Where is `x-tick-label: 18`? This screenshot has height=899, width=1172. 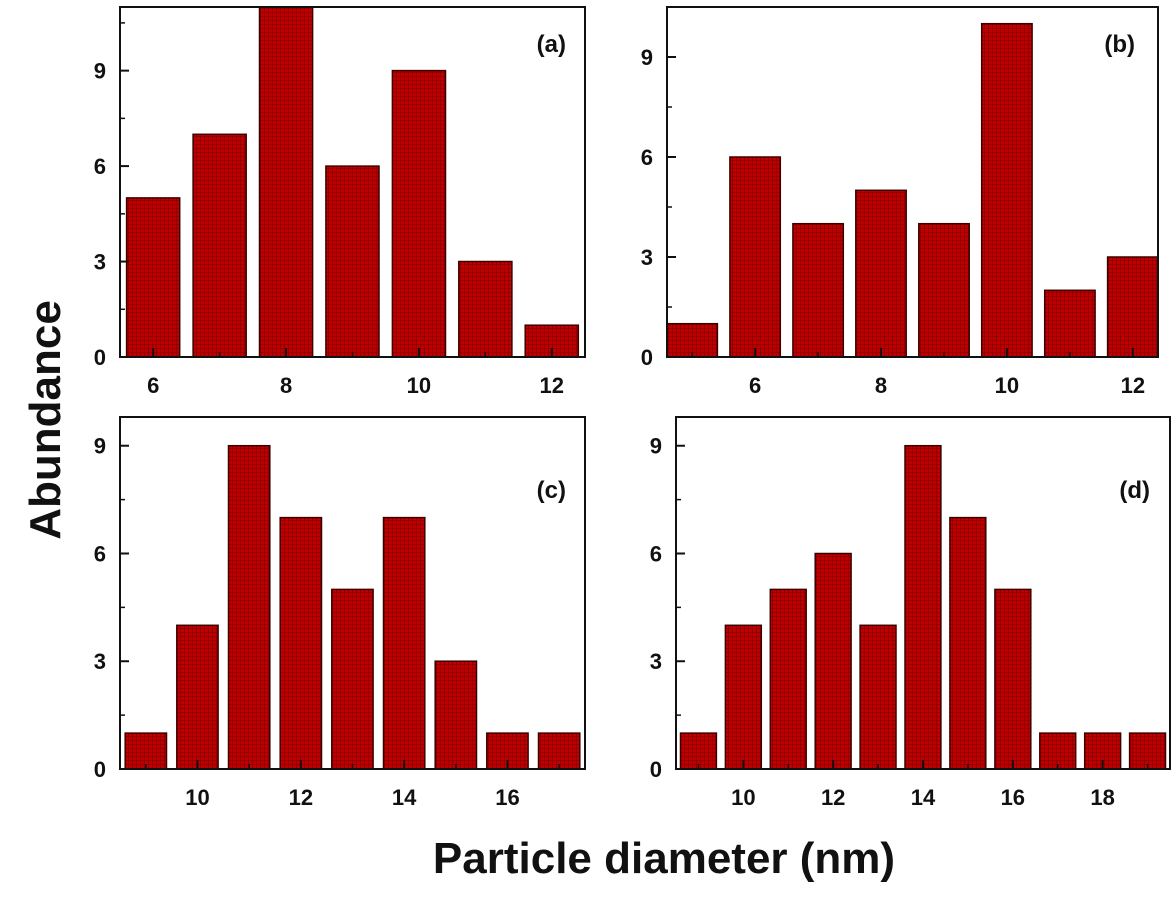
x-tick-label: 18 is located at coordinates (1102, 797).